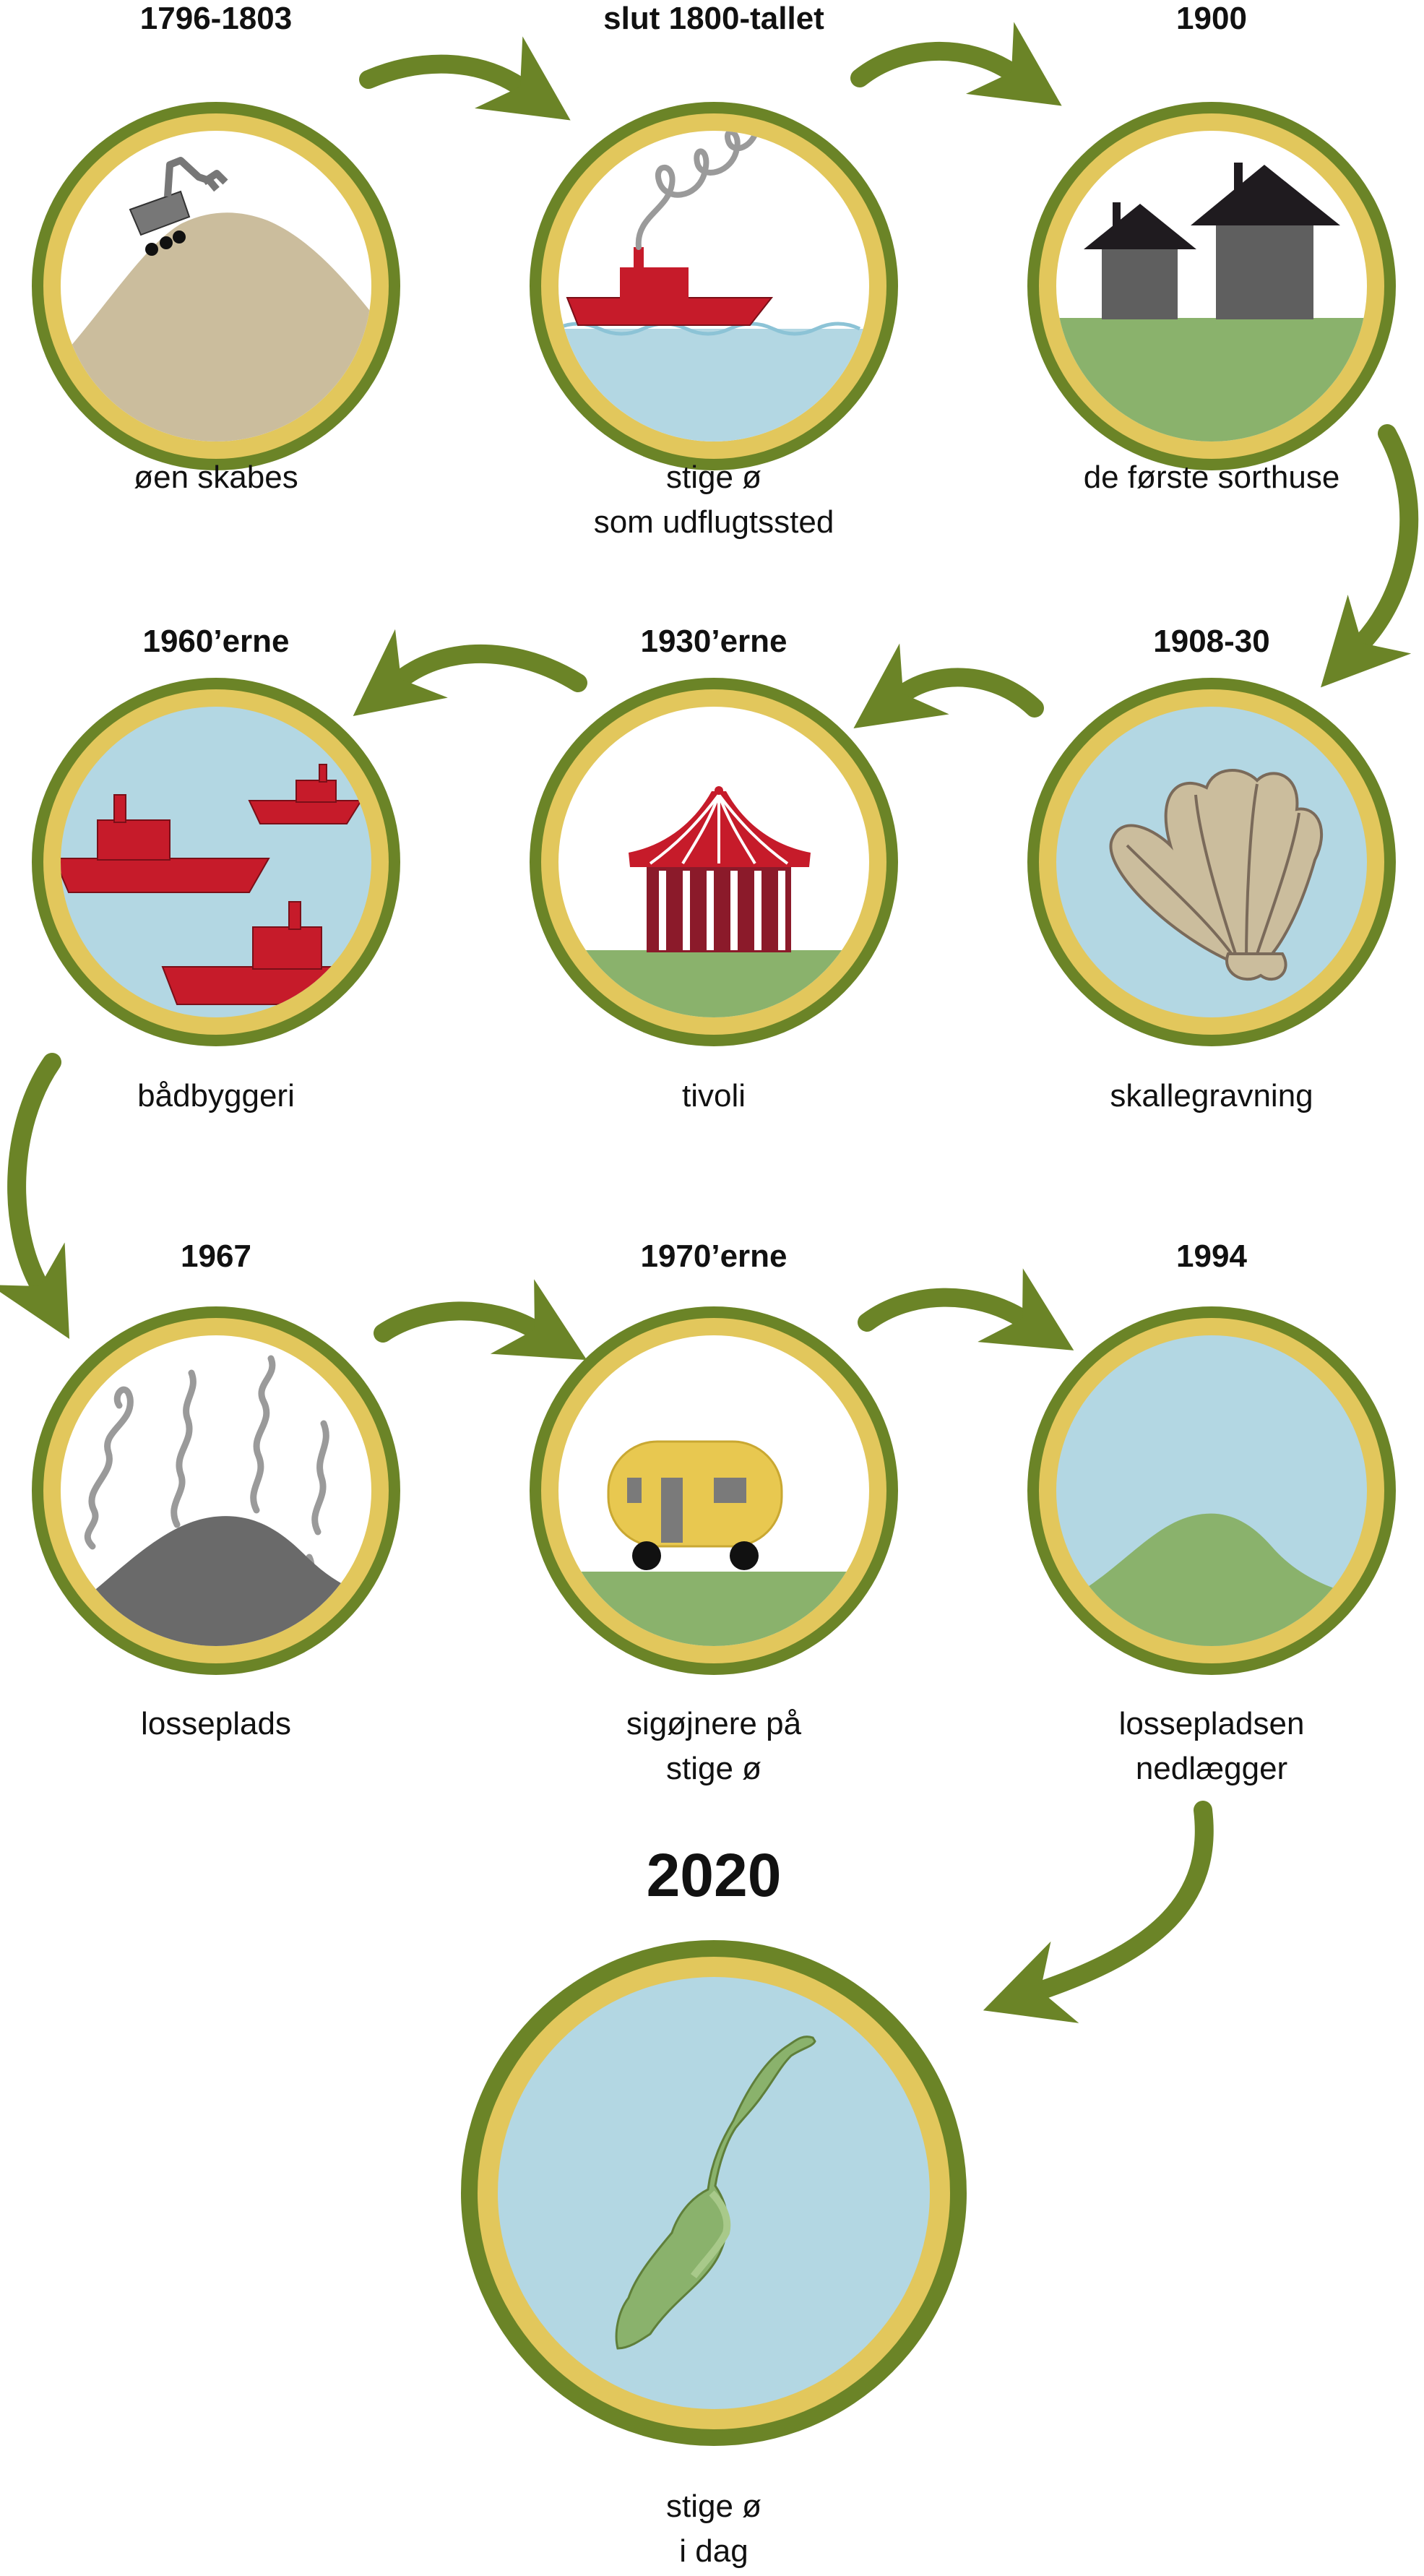 This screenshot has height=2576, width=1424. What do you see at coordinates (1211, 641) in the screenshot?
I see `stage-4-year: 1908-30` at bounding box center [1211, 641].